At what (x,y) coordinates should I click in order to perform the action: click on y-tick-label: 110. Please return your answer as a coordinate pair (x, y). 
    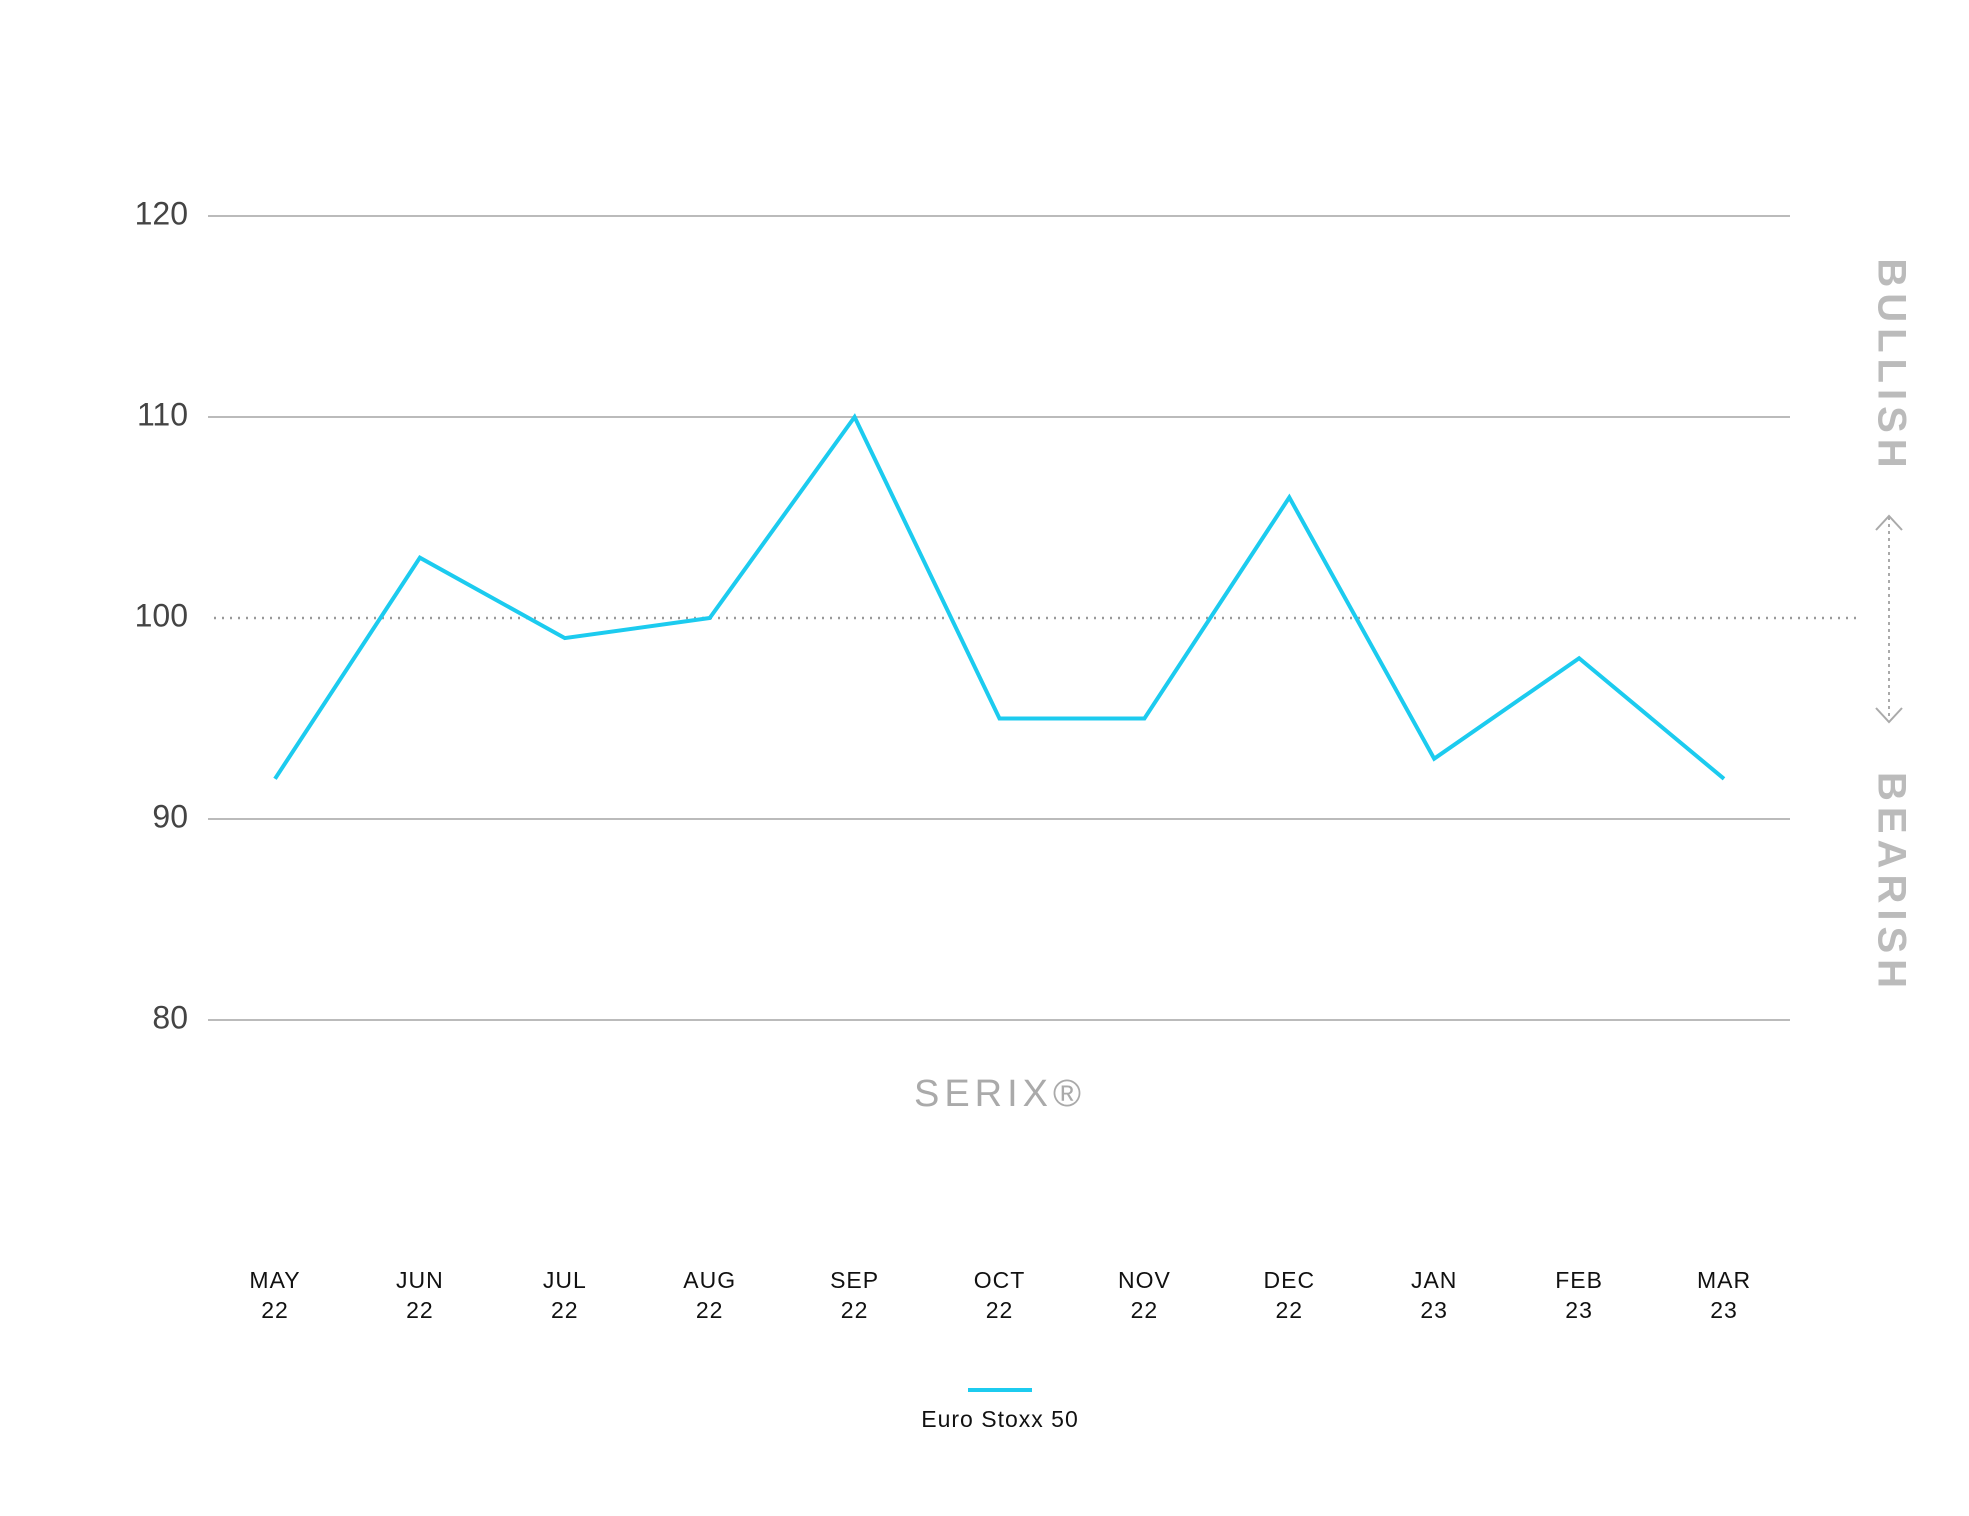
    Looking at the image, I should click on (162, 414).